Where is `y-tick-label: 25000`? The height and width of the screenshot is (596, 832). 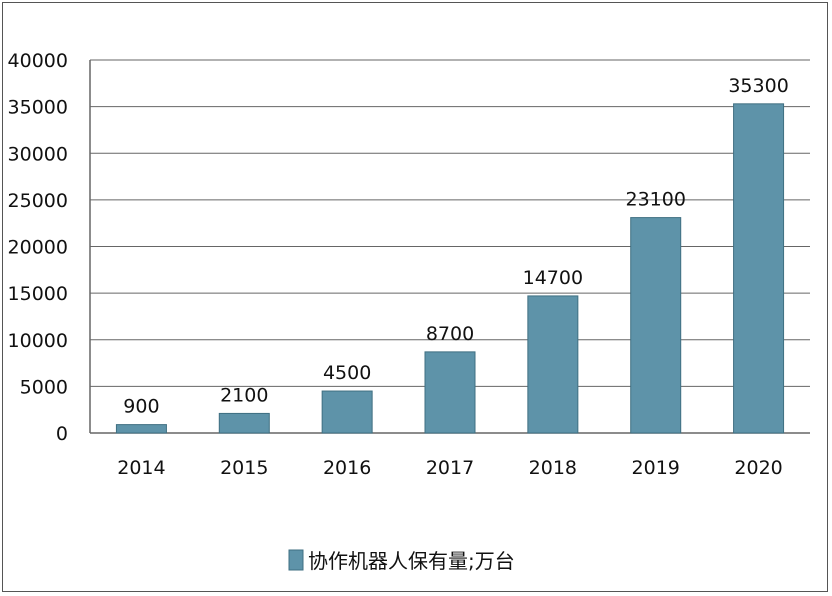
y-tick-label: 25000 is located at coordinates (38, 201).